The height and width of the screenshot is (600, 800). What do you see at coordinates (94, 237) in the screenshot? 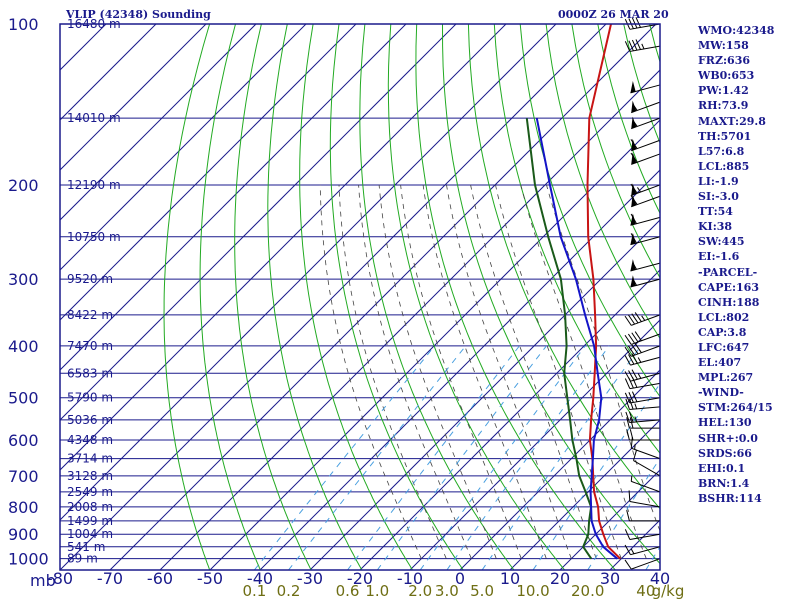
I see `height-label: 10750 m` at bounding box center [94, 237].